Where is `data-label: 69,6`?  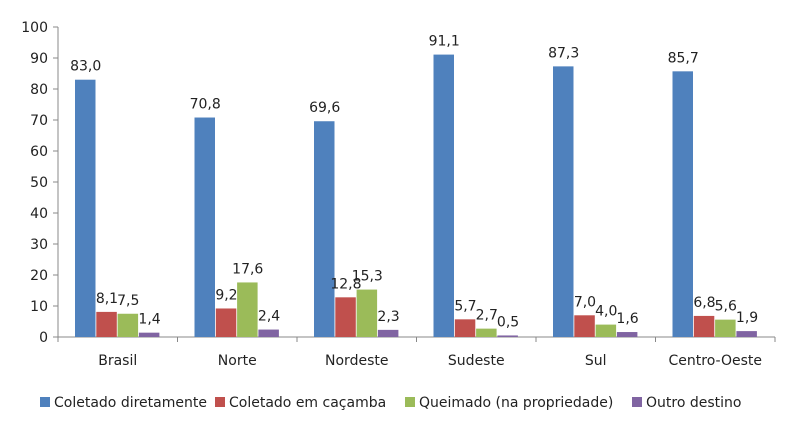
data-label: 69,6 is located at coordinates (324, 108).